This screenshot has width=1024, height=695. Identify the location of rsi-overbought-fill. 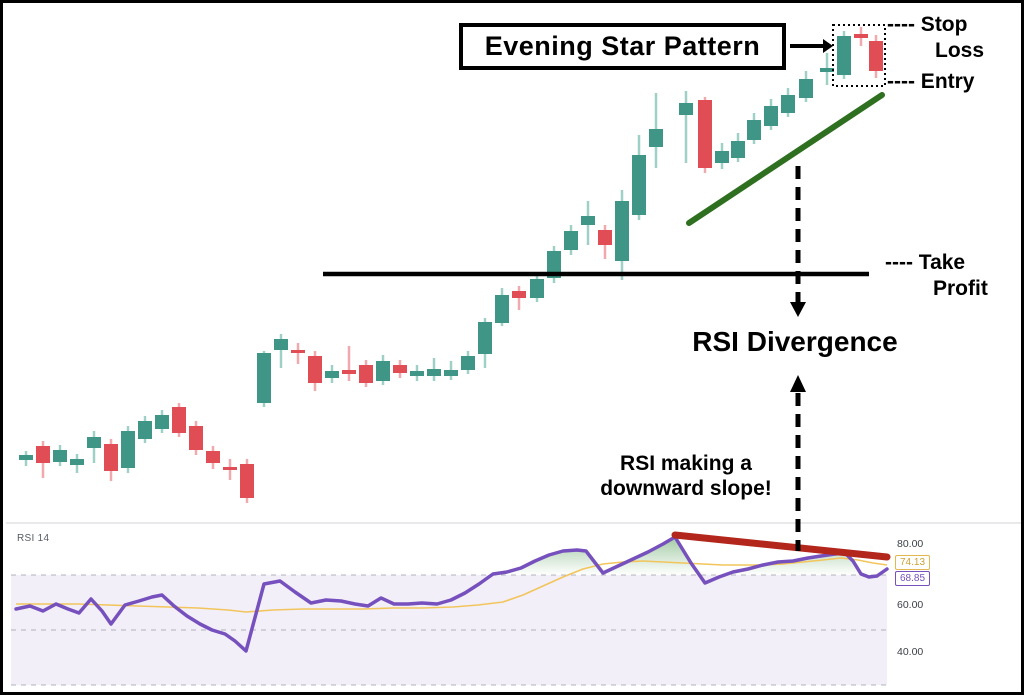
(451, 556).